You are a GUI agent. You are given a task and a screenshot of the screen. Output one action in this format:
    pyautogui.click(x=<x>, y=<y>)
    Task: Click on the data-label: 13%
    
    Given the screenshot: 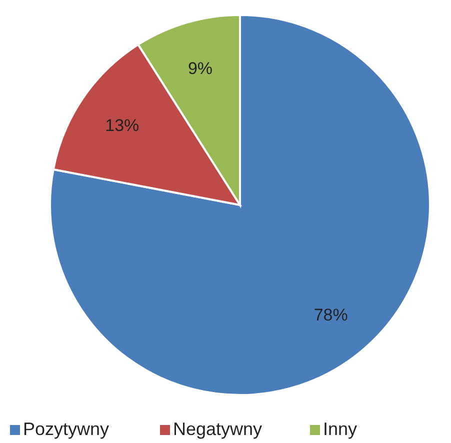 What is the action you would take?
    pyautogui.click(x=122, y=125)
    